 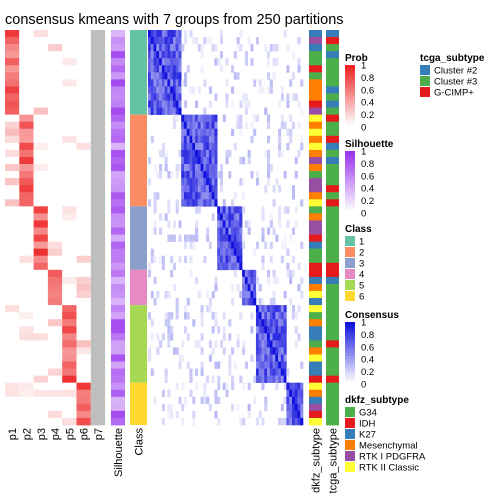 I want to click on legend-title: Class, so click(x=358, y=229).